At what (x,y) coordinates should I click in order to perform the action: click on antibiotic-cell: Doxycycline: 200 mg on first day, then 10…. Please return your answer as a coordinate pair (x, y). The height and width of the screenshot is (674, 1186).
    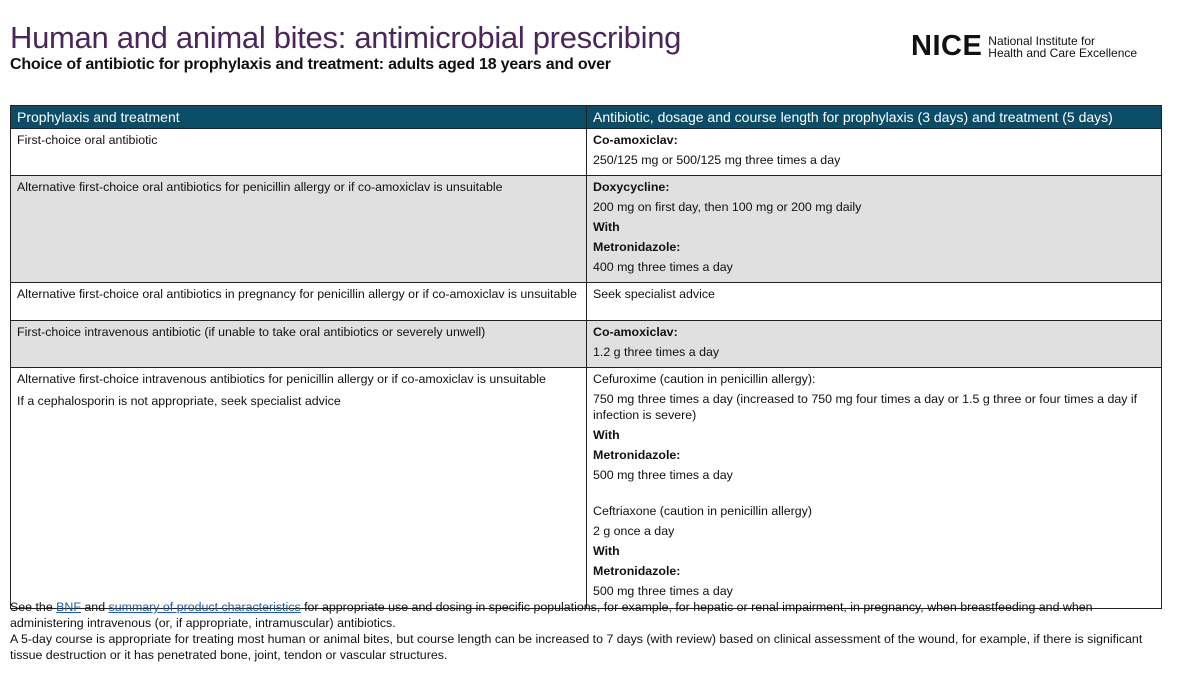
    Looking at the image, I should click on (874, 229).